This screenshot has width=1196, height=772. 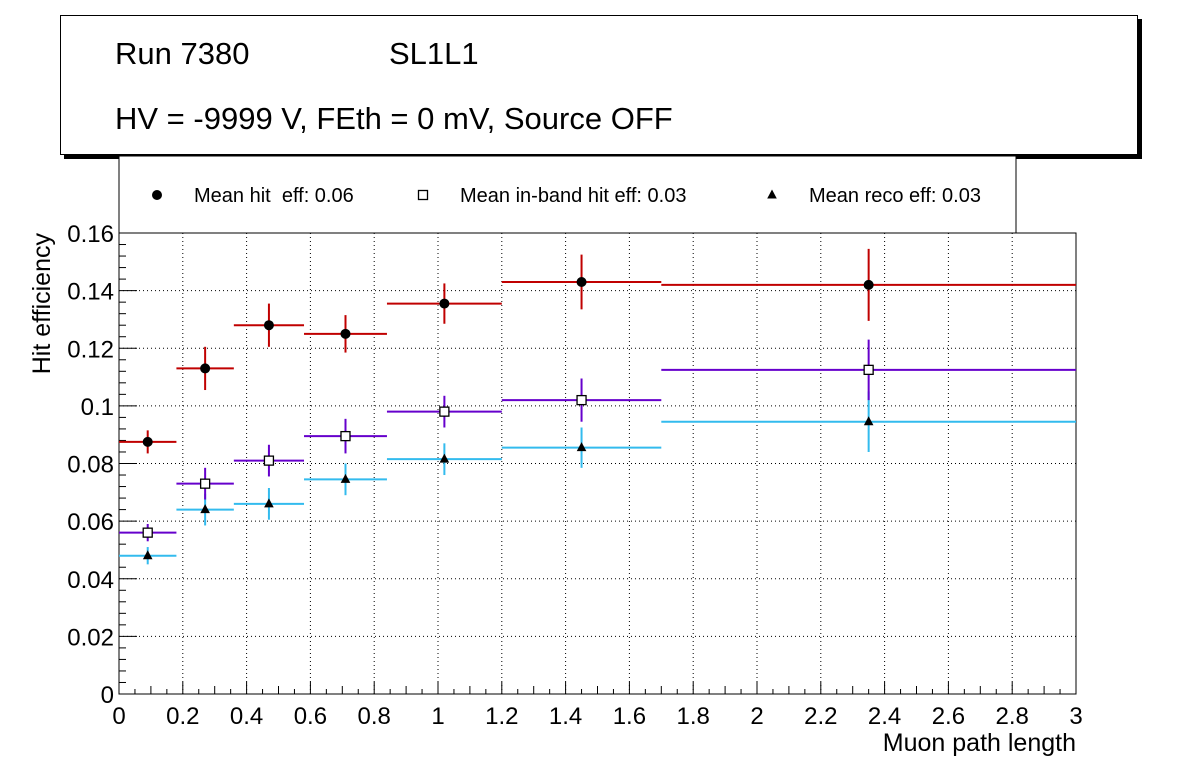 I want to click on x-tick-label: 2.2, so click(x=820, y=716).